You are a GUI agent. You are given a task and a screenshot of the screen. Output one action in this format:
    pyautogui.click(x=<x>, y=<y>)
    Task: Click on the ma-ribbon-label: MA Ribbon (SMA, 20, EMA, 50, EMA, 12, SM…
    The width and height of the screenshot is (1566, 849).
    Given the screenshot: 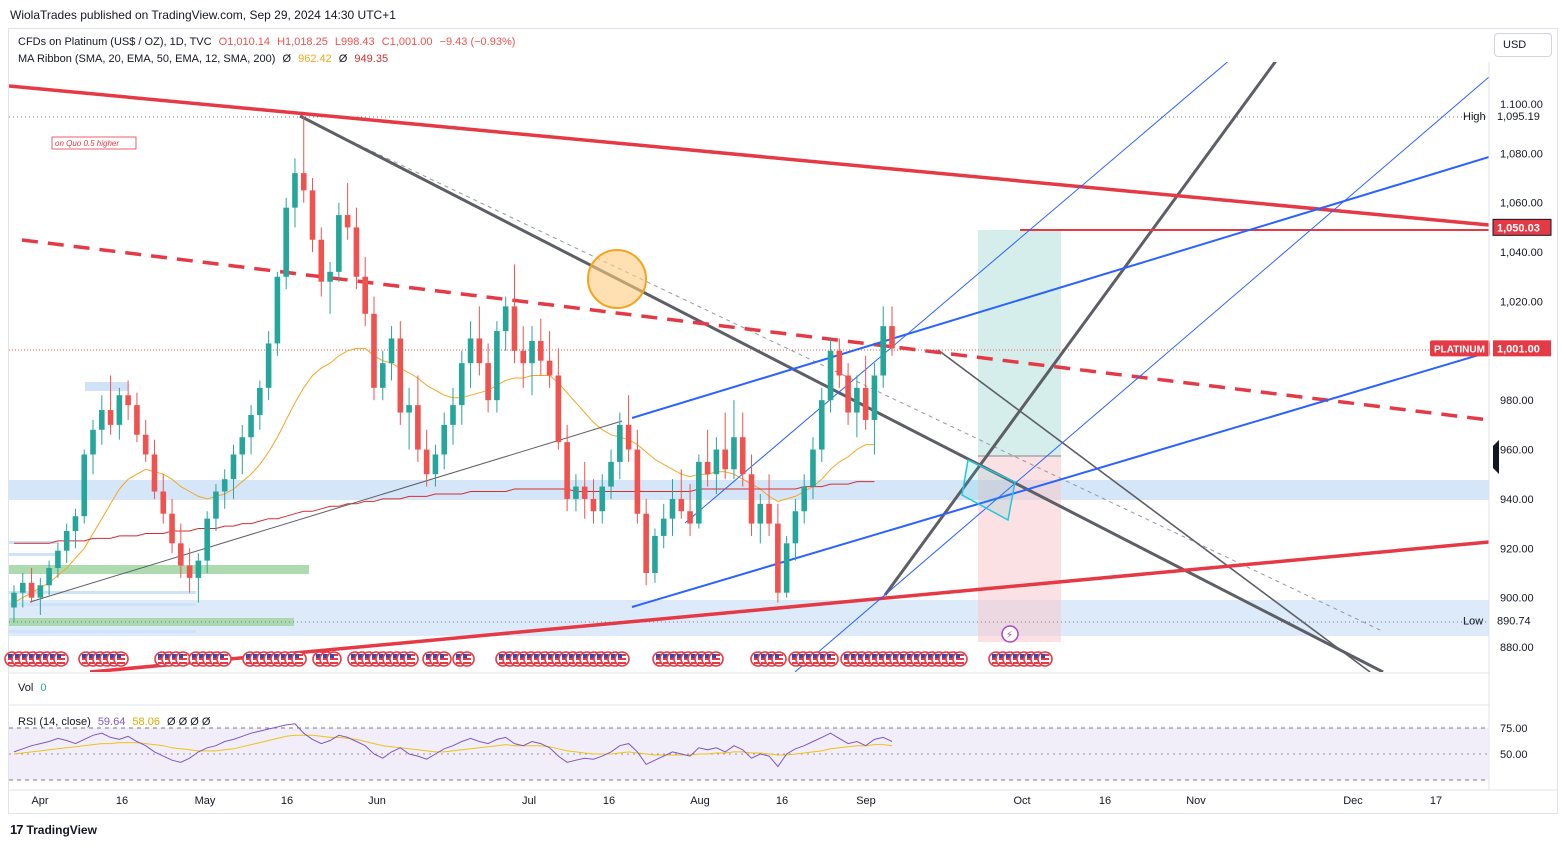 What is the action you would take?
    pyautogui.click(x=147, y=59)
    